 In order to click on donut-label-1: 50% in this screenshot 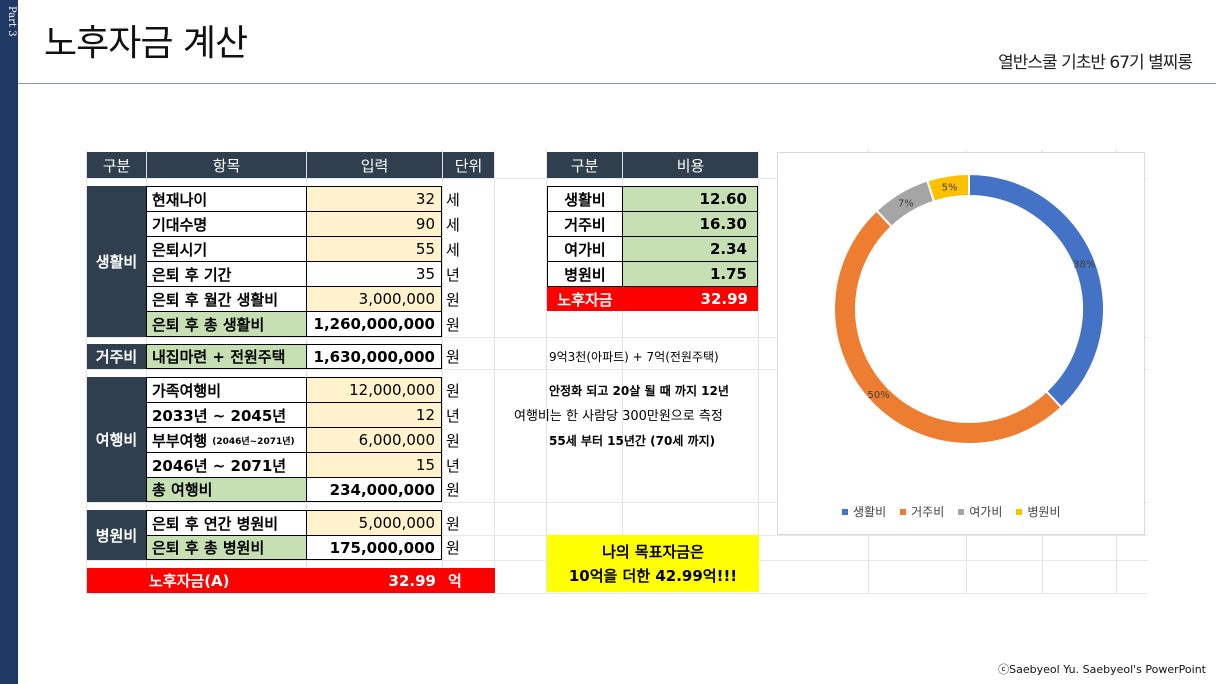, I will do `click(878, 395)`.